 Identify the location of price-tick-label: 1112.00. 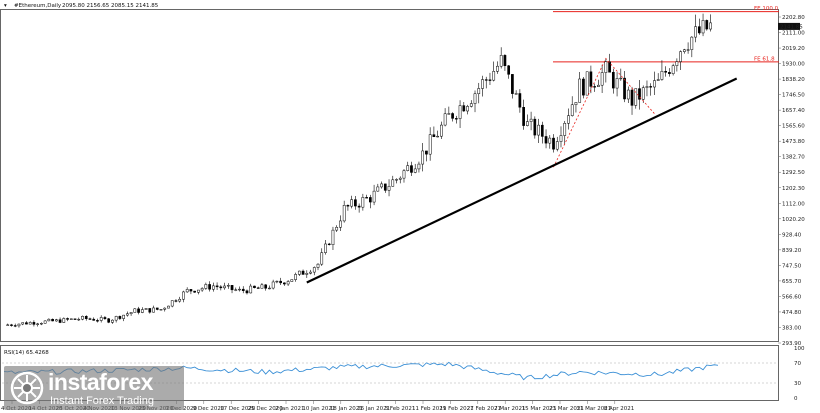
(793, 204).